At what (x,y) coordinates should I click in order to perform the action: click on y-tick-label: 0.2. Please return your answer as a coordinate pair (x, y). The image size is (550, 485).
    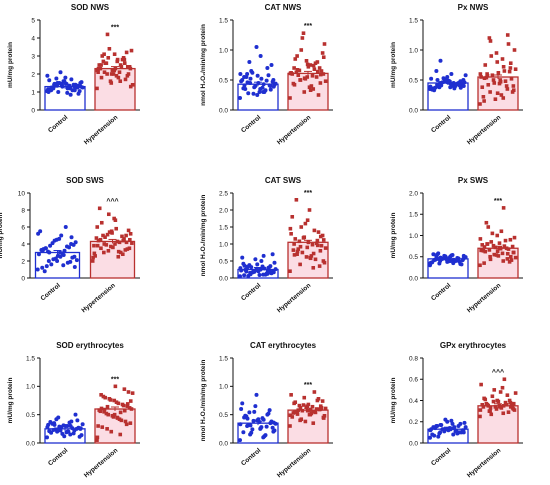
    Looking at the image, I should click on (413, 422).